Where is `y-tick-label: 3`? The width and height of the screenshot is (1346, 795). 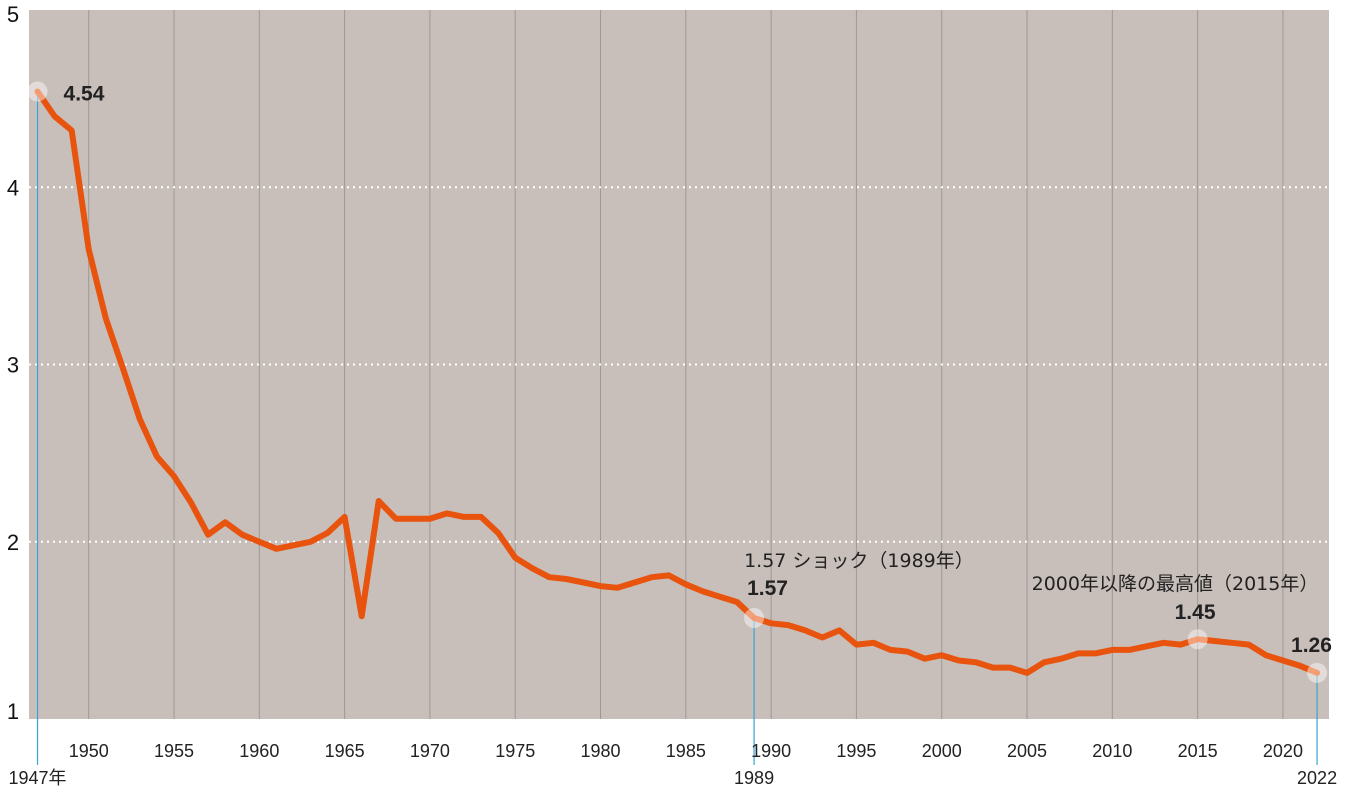
y-tick-label: 3 is located at coordinates (13, 365).